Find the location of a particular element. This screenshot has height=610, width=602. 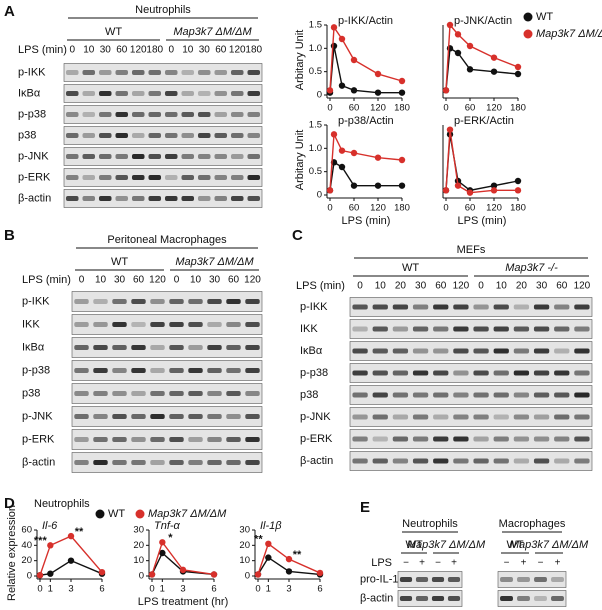

row-label: p38 is located at coordinates (27, 135).